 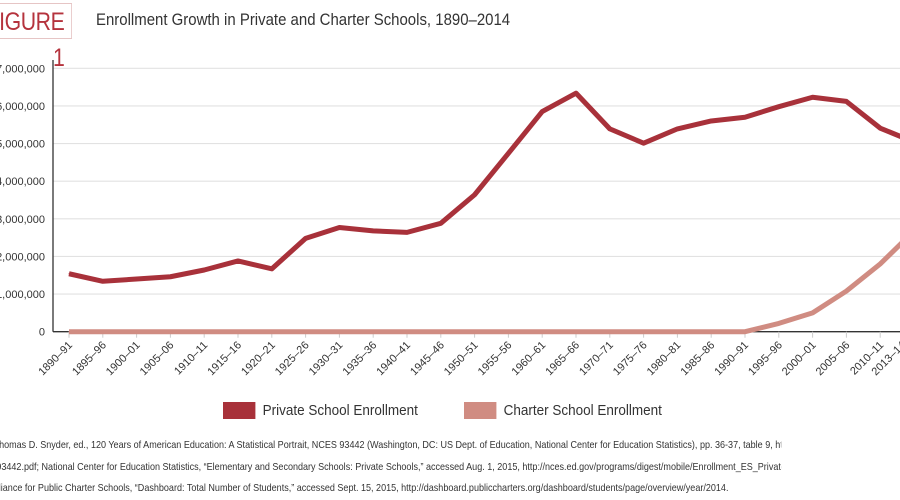 What do you see at coordinates (22, 145) in the screenshot?
I see `y-tick-label: 5,000,000` at bounding box center [22, 145].